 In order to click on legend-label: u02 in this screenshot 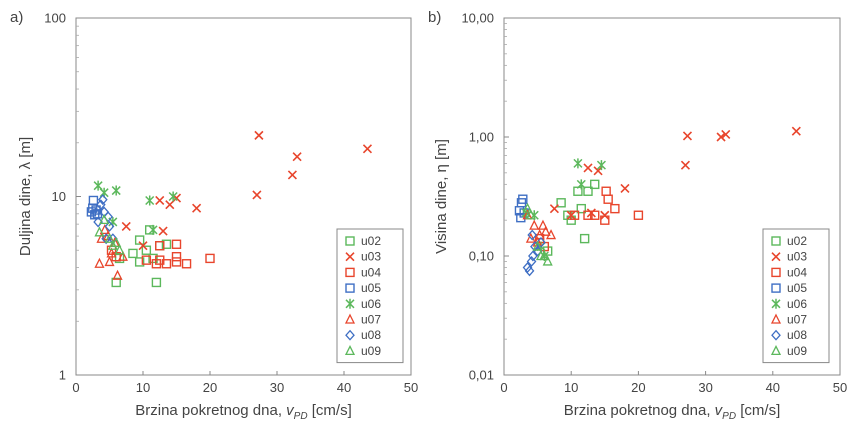, I will do `click(797, 241)`.